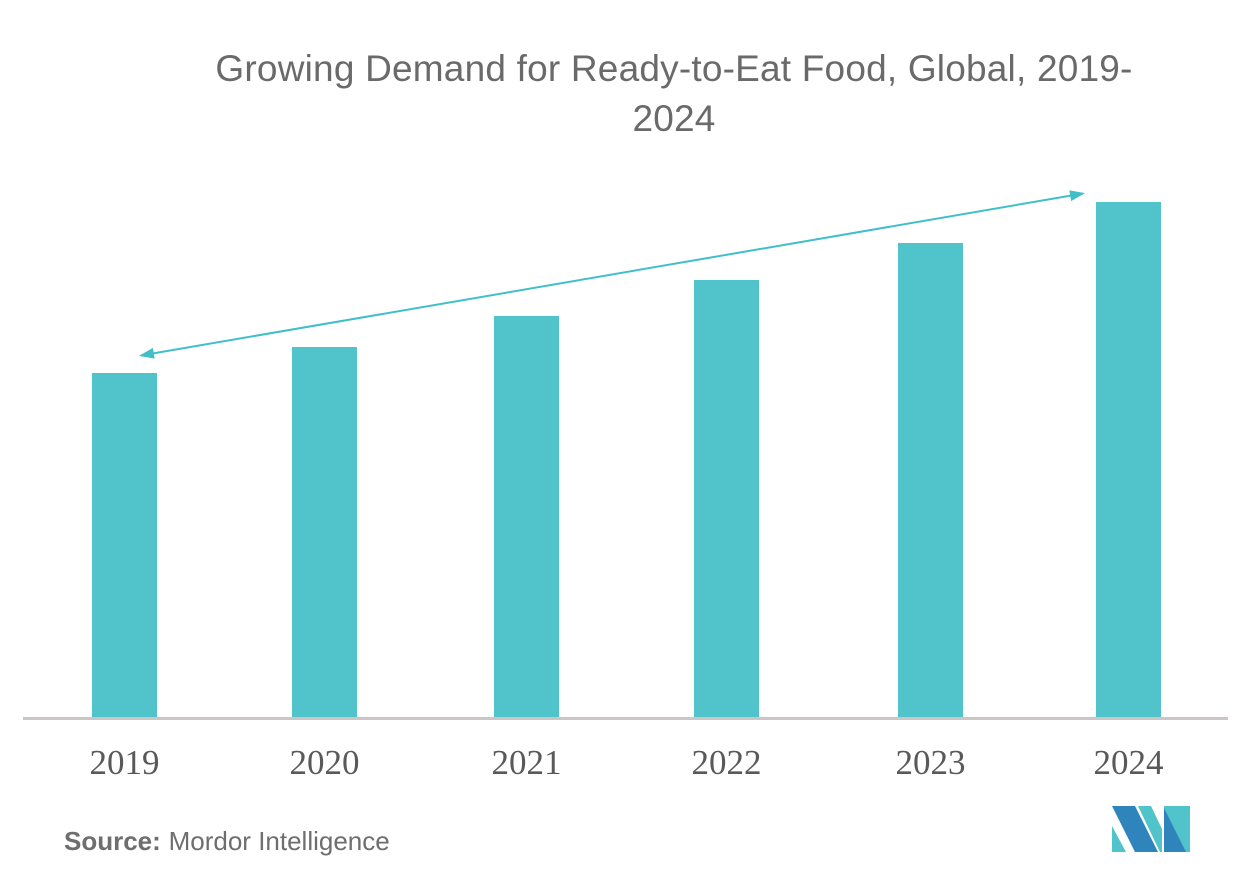  I want to click on source-label: Source: Mordor Intelligence, so click(227, 841).